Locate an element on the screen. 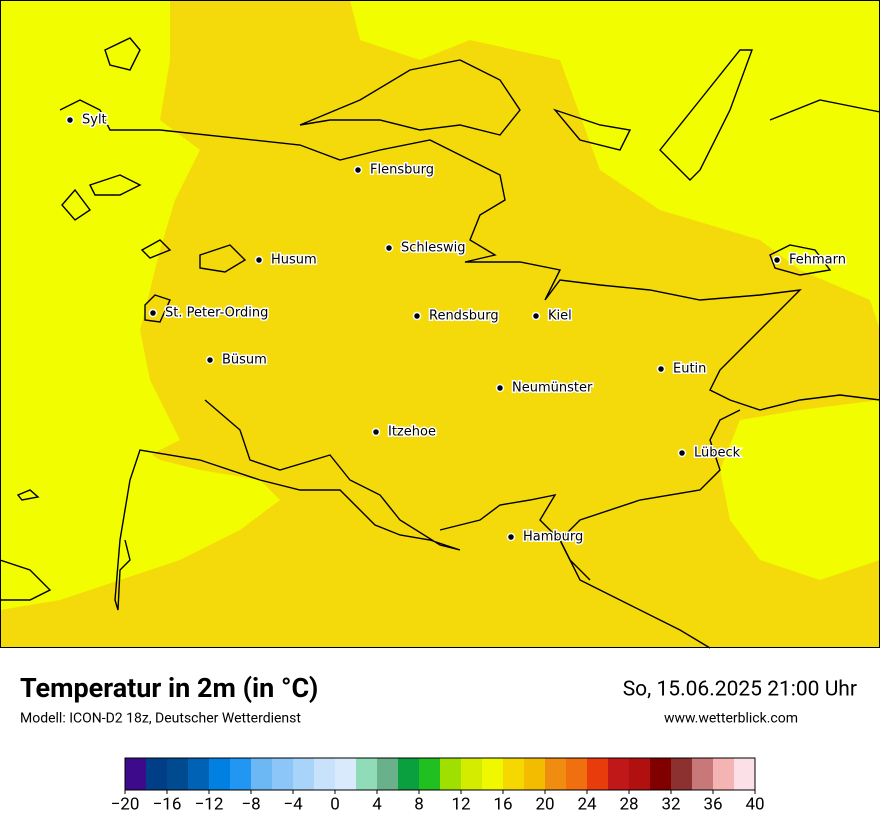 The width and height of the screenshot is (880, 830). city-label: St. Peter-Ording is located at coordinates (216, 313).